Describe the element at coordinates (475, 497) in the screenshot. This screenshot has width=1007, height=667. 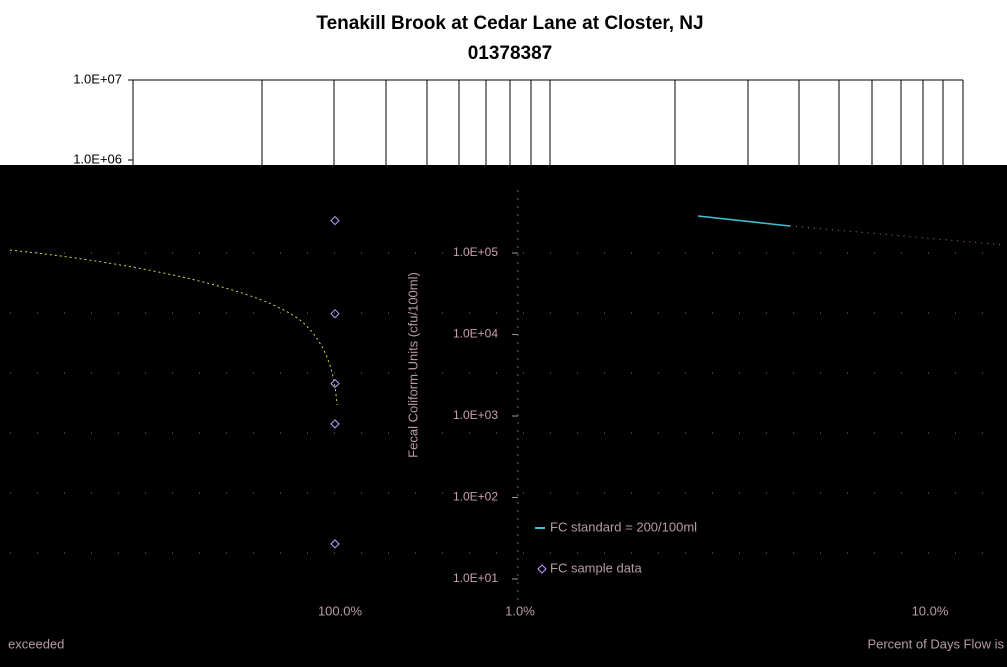
I see `y-tick-label: 1.0E+02` at that location.